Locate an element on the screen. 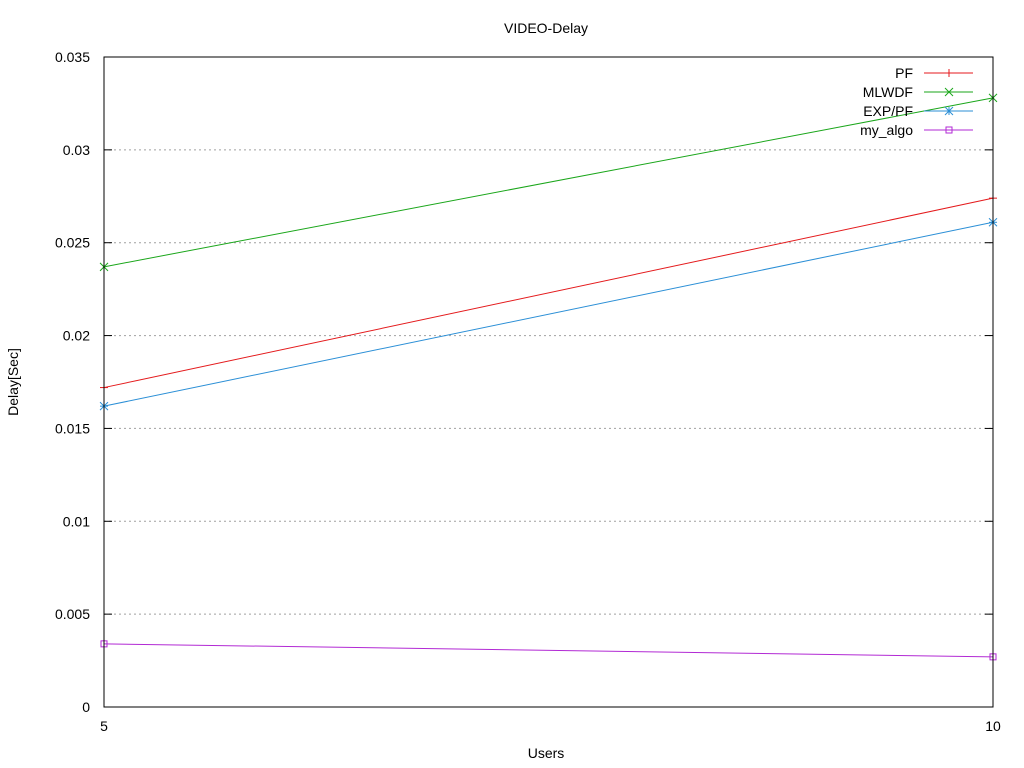 This screenshot has width=1024, height=768. legend-label: EXP/PF is located at coordinates (888, 111).